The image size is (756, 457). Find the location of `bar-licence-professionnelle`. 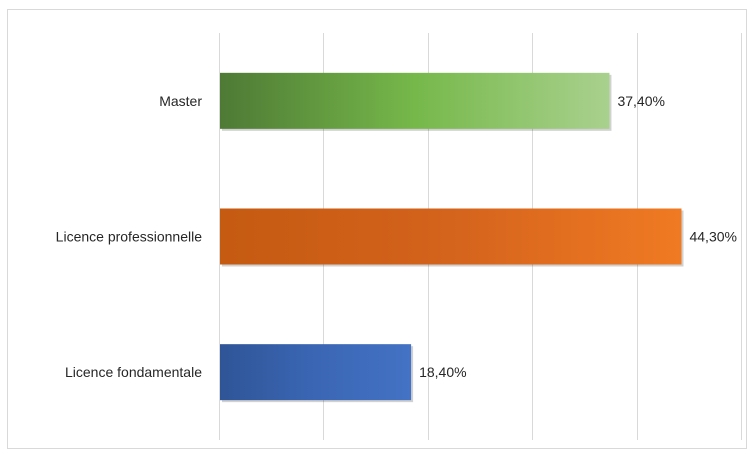

bar-licence-professionnelle is located at coordinates (451, 236).